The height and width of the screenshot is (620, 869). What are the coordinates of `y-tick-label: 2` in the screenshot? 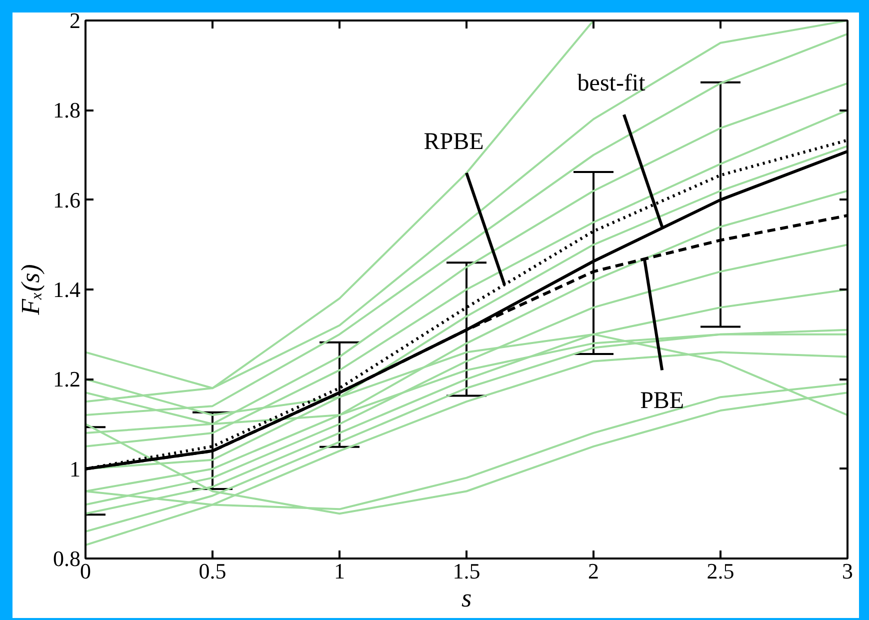 It's located at (75, 20).